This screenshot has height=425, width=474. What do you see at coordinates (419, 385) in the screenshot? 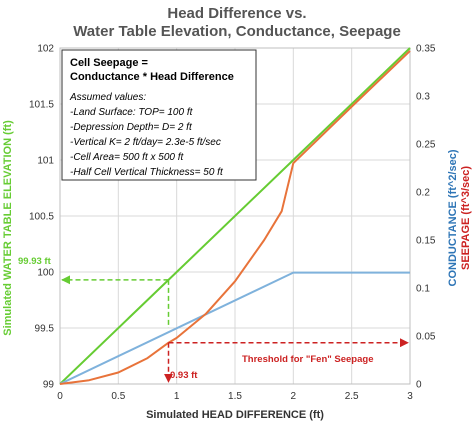
I see `right-tick-label: 0` at bounding box center [419, 385].